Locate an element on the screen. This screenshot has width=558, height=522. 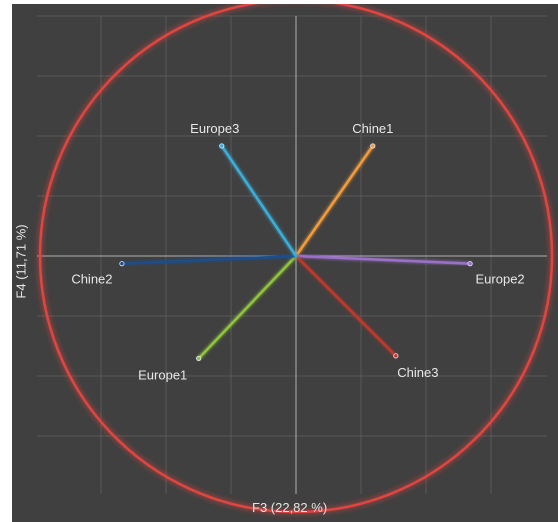
label-europe3: Europe3 is located at coordinates (214, 128).